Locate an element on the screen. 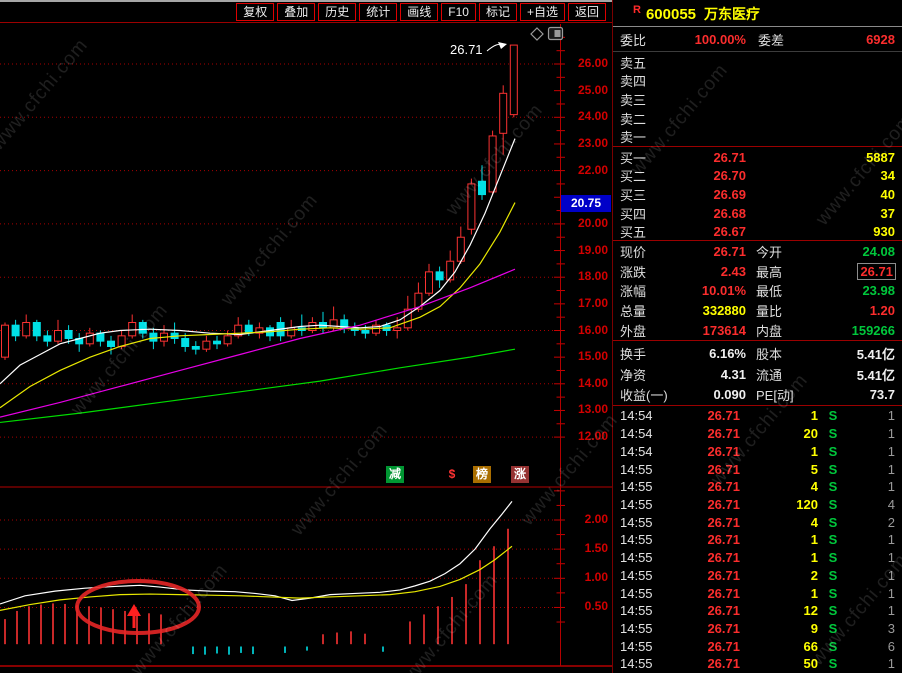 This screenshot has width=902, height=673. price-axis-label: 26.00 is located at coordinates (592, 63).